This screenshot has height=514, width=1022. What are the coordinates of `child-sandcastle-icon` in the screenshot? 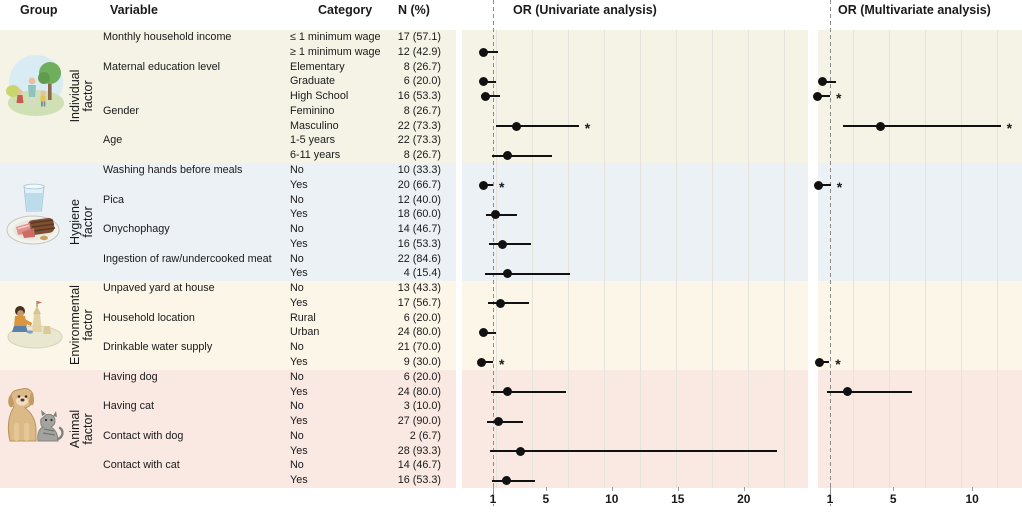 It's located at (34, 323).